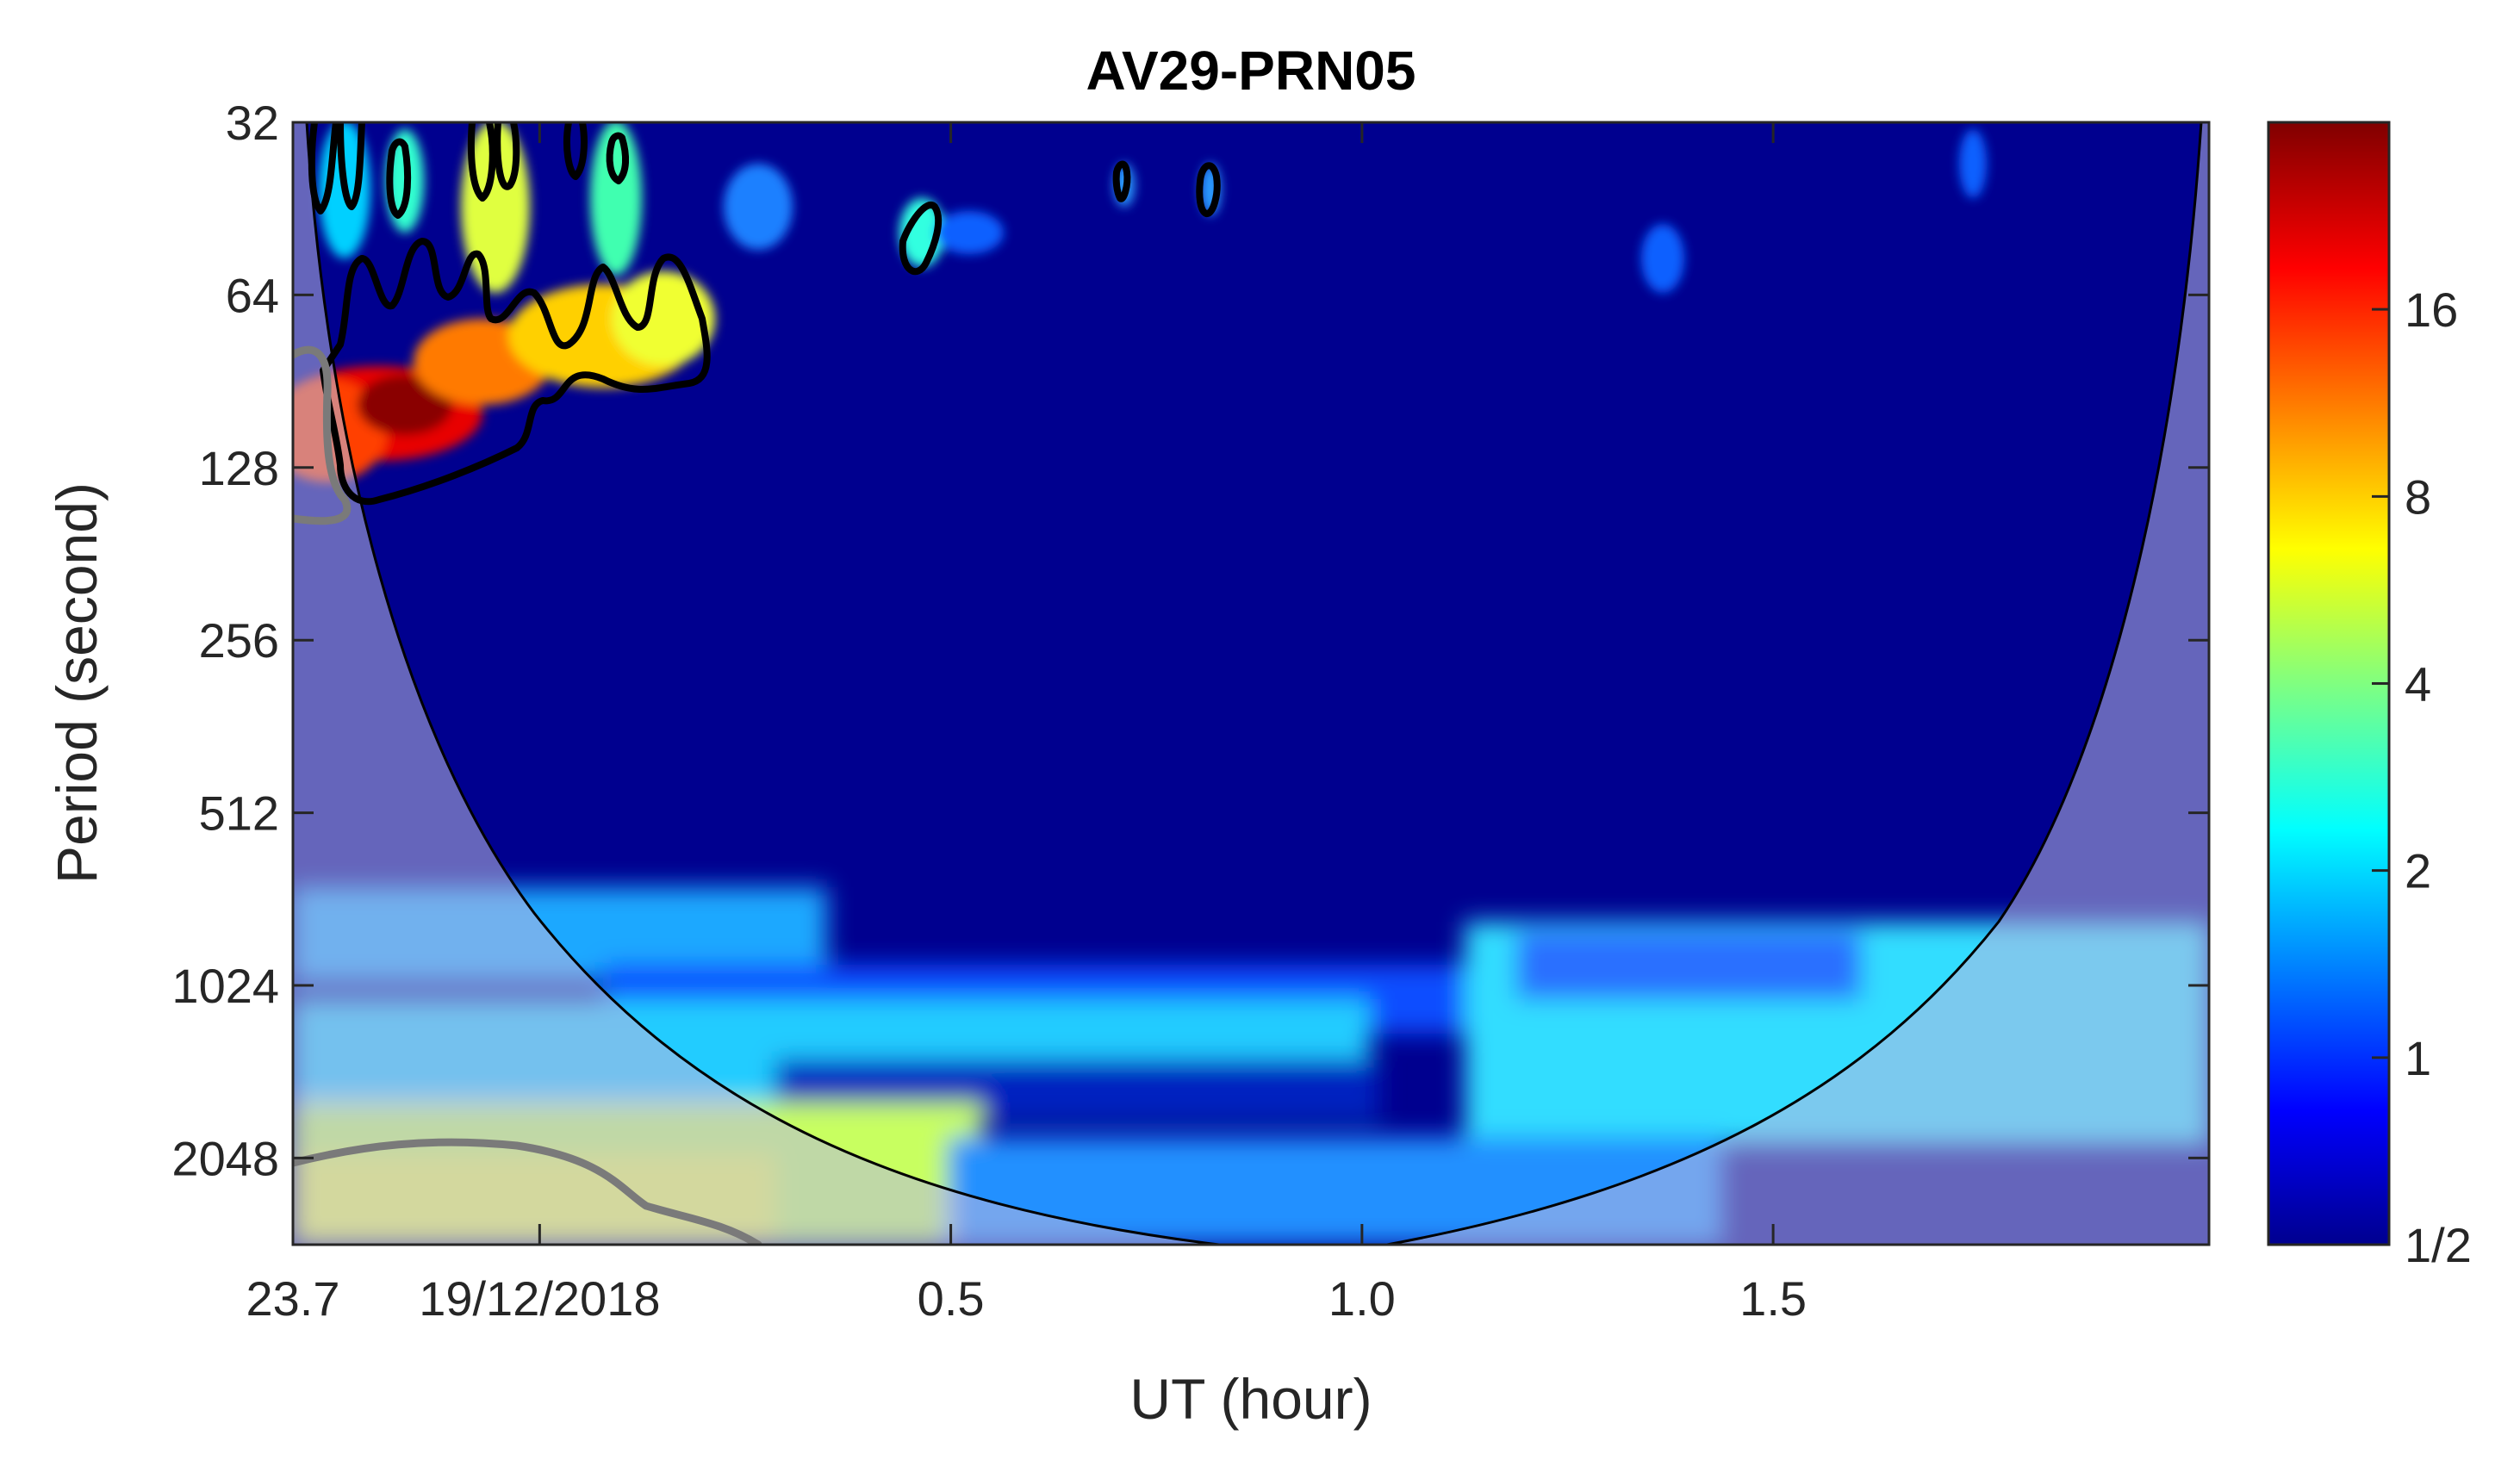 This screenshot has width=2520, height=1460. What do you see at coordinates (405, 405) in the screenshot?
I see `patch-peak-core` at bounding box center [405, 405].